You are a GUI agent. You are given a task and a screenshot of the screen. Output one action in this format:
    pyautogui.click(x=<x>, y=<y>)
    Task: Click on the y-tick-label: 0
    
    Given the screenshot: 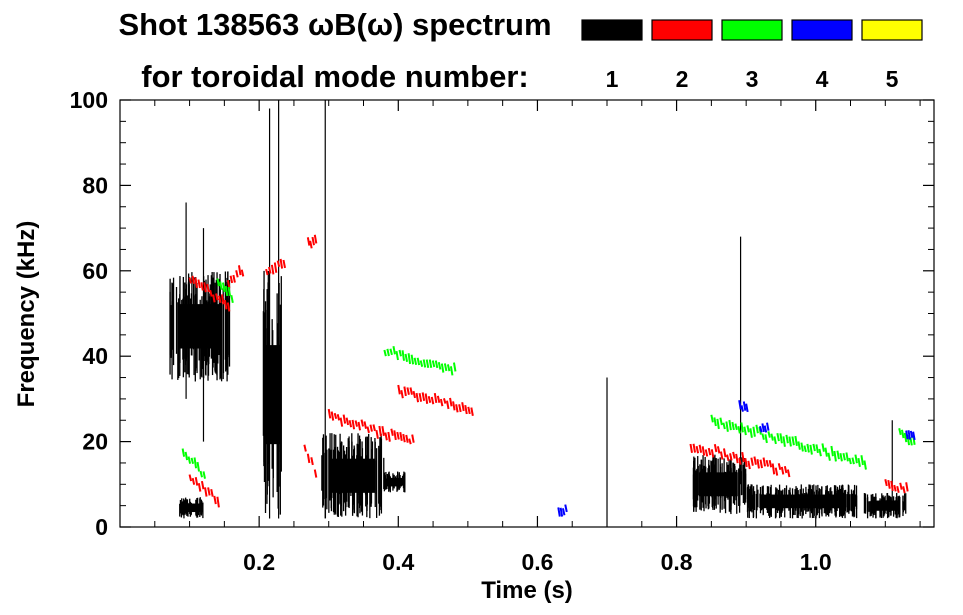 What is the action you would take?
    pyautogui.click(x=101, y=527)
    